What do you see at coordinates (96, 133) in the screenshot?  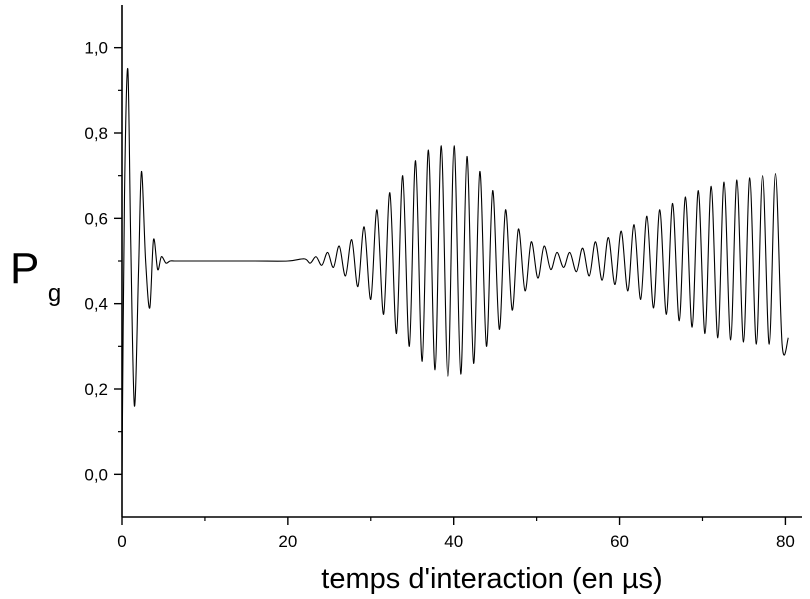 I see `y-tick-label: 0,8` at bounding box center [96, 133].